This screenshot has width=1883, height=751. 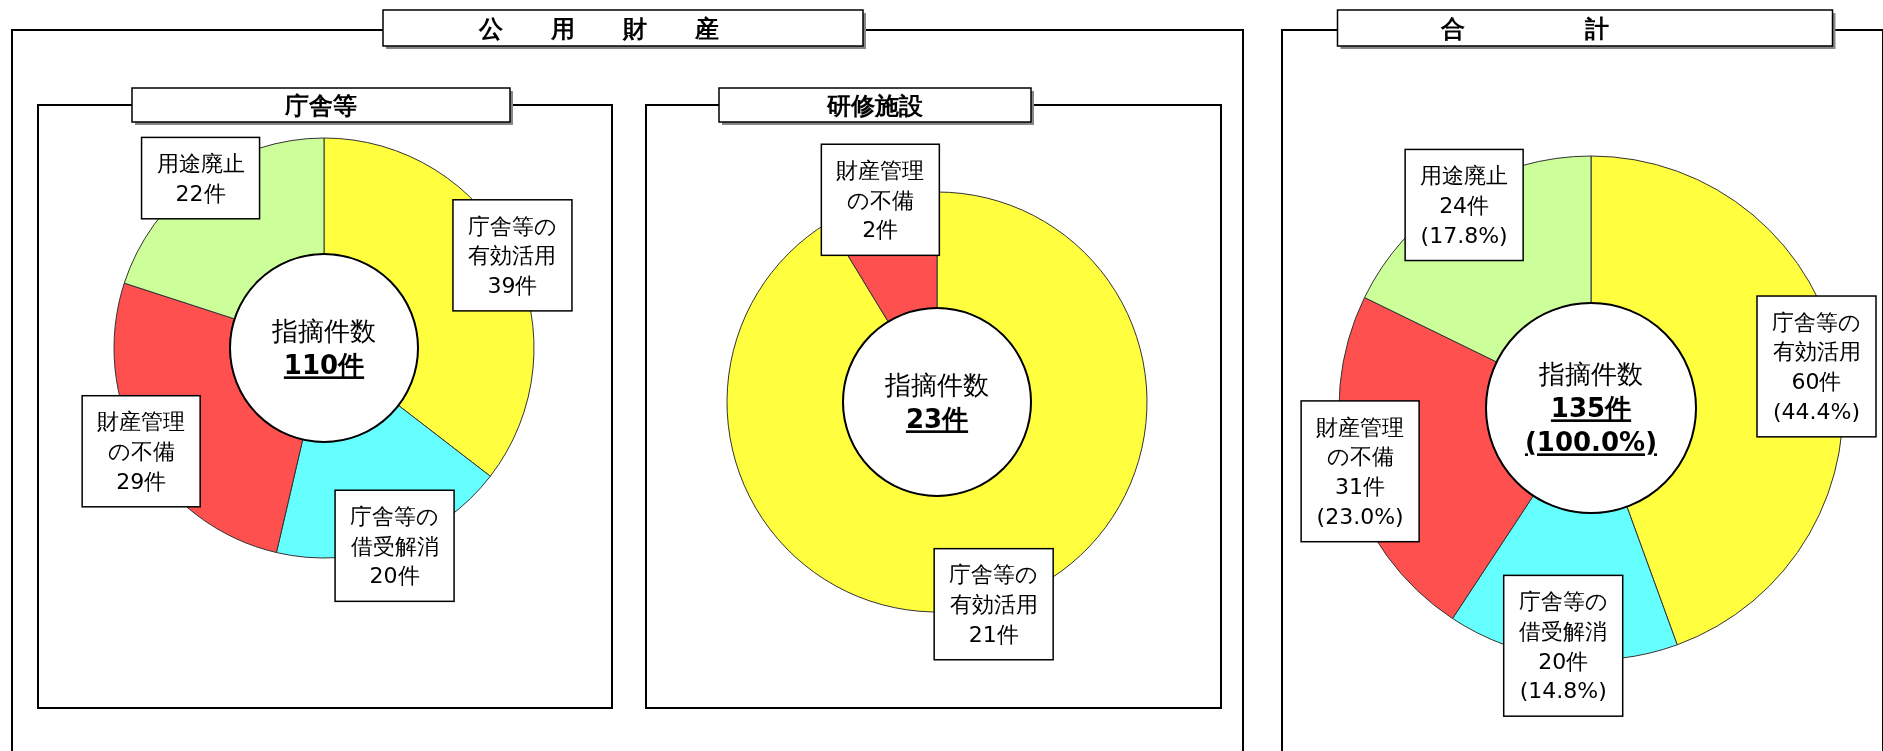 I want to click on data-label: 60件 (44.4%), so click(x=1816, y=396).